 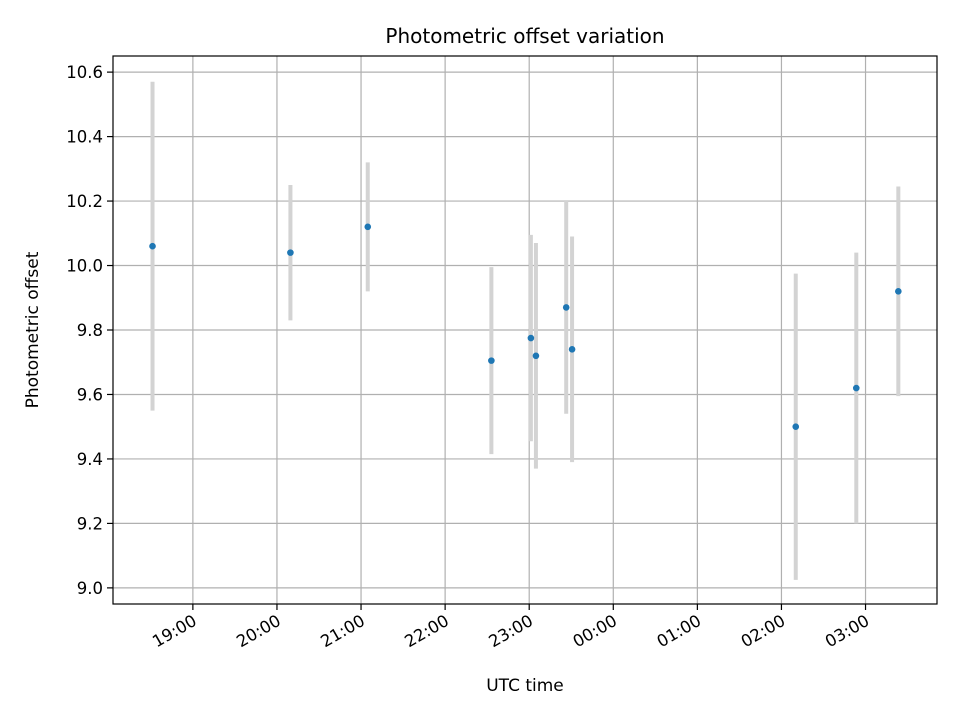 I want to click on y-tick-label: 9.0, so click(x=90, y=588).